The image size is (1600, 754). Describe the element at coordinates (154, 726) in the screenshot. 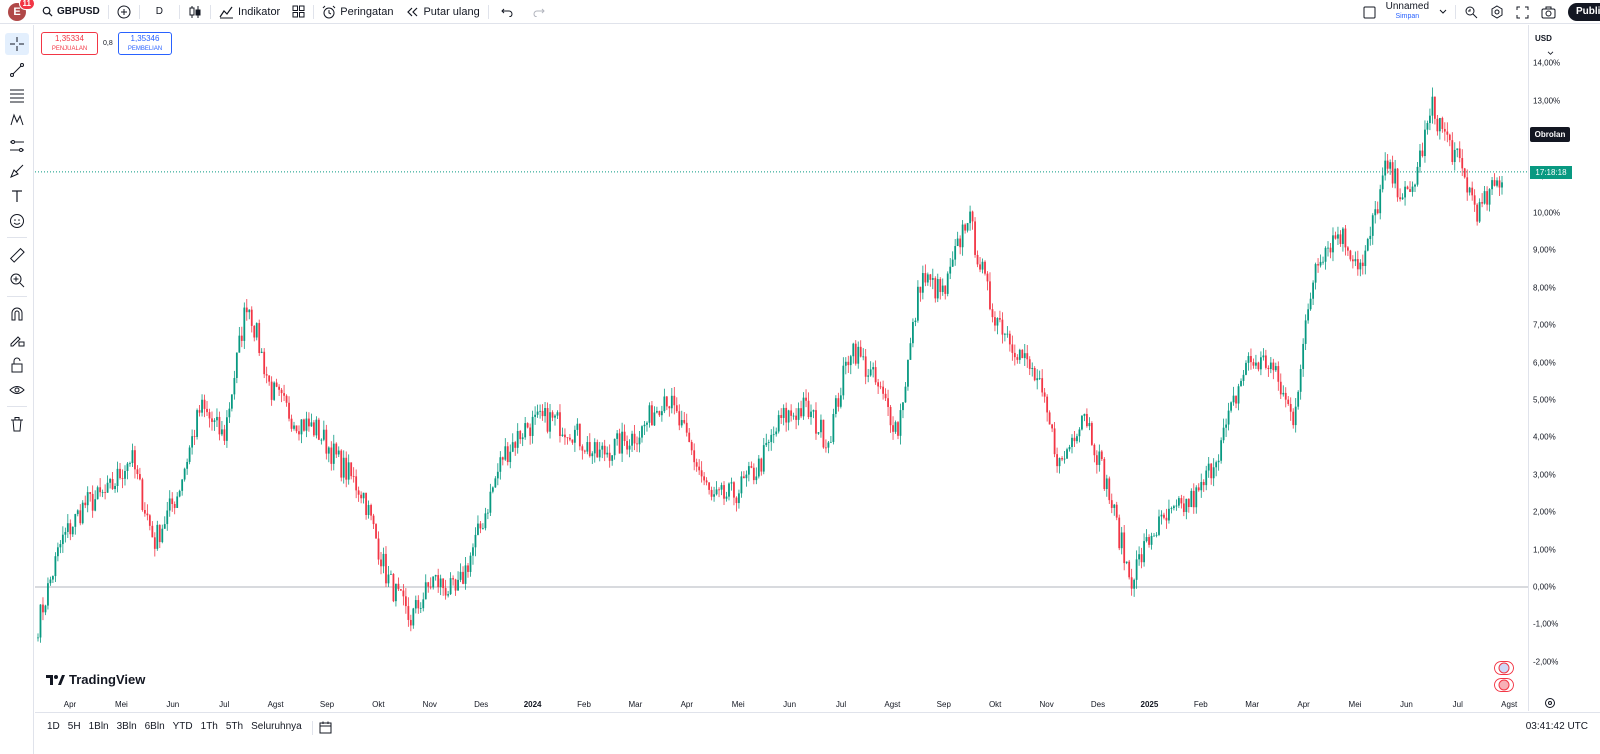

I see `range-button: 6Bln` at that location.